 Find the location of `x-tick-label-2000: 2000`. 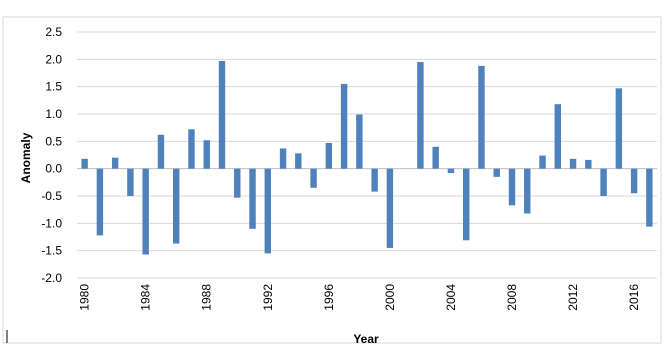

x-tick-label-2000: 2000 is located at coordinates (390, 297).